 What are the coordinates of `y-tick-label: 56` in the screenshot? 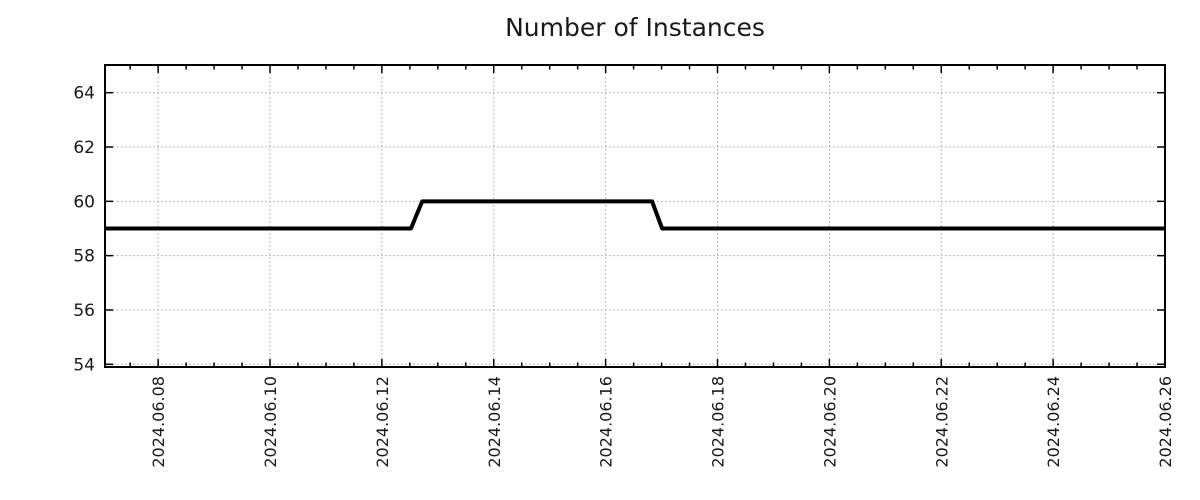 It's located at (84, 311).